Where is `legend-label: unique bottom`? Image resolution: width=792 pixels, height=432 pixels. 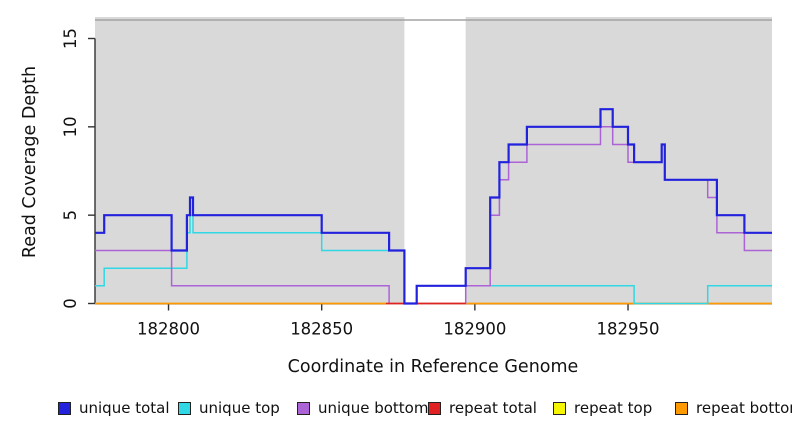
legend-label: unique bottom is located at coordinates (373, 408).